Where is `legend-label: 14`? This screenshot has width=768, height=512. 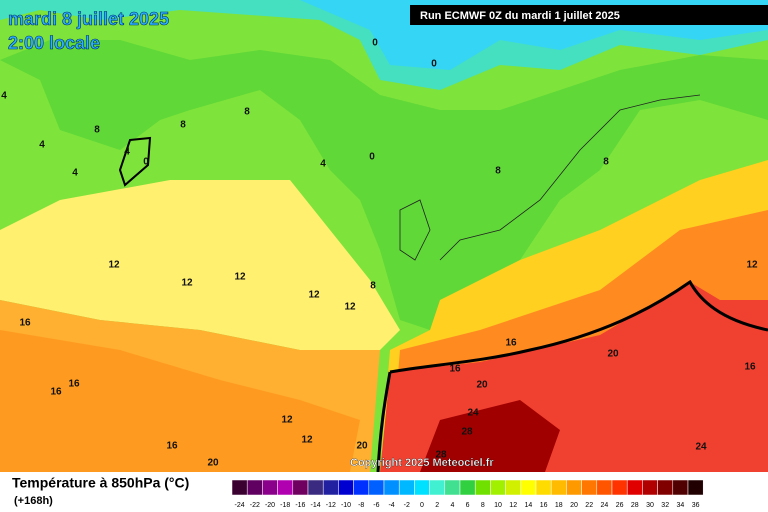
legend-label: 14 is located at coordinates (529, 505).